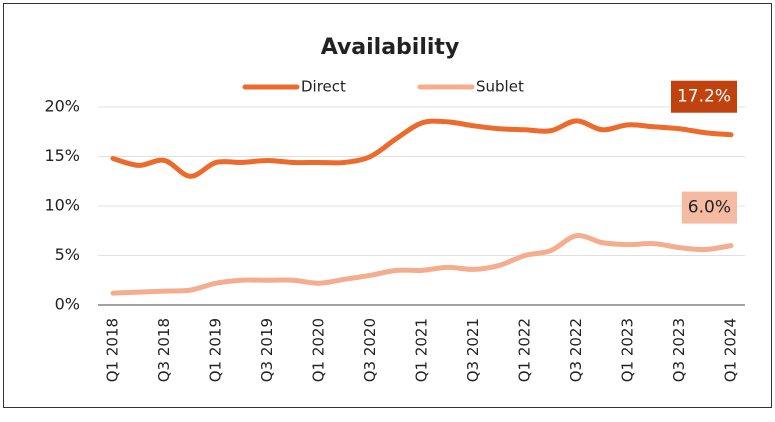 This screenshot has height=422, width=775. I want to click on x-tick-label: Q3 2020, so click(370, 350).